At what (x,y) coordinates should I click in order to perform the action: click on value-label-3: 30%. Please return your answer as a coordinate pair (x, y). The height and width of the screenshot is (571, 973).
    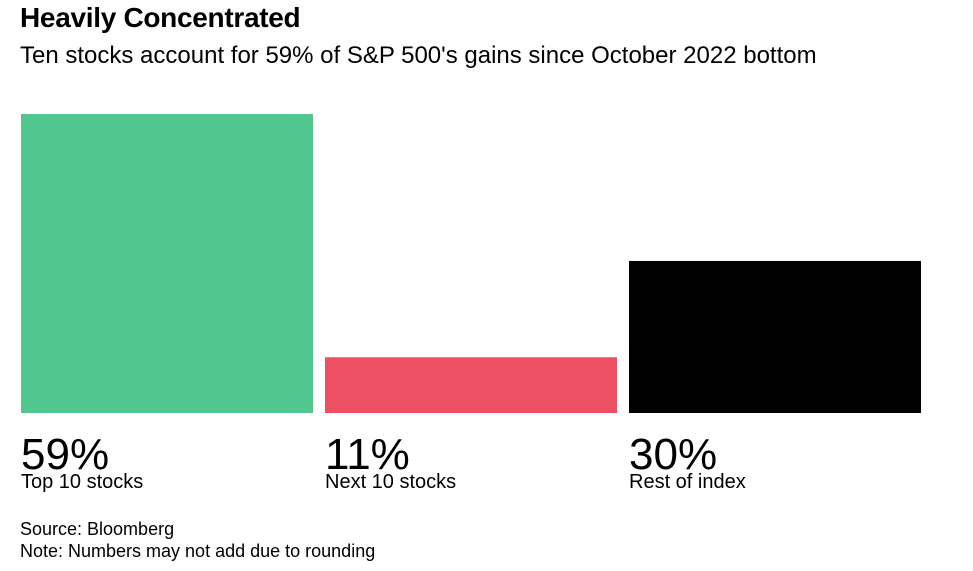
    Looking at the image, I should click on (673, 454).